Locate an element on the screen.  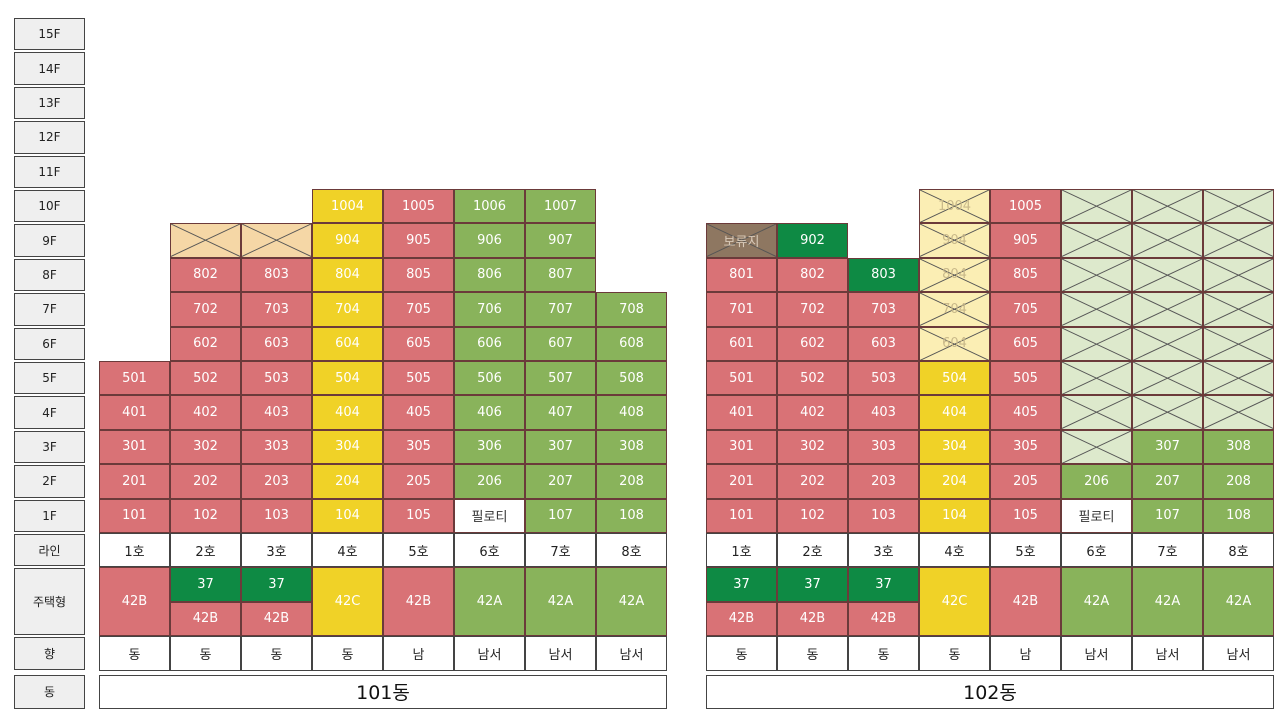
unit-cell: 804 is located at coordinates (954, 275).